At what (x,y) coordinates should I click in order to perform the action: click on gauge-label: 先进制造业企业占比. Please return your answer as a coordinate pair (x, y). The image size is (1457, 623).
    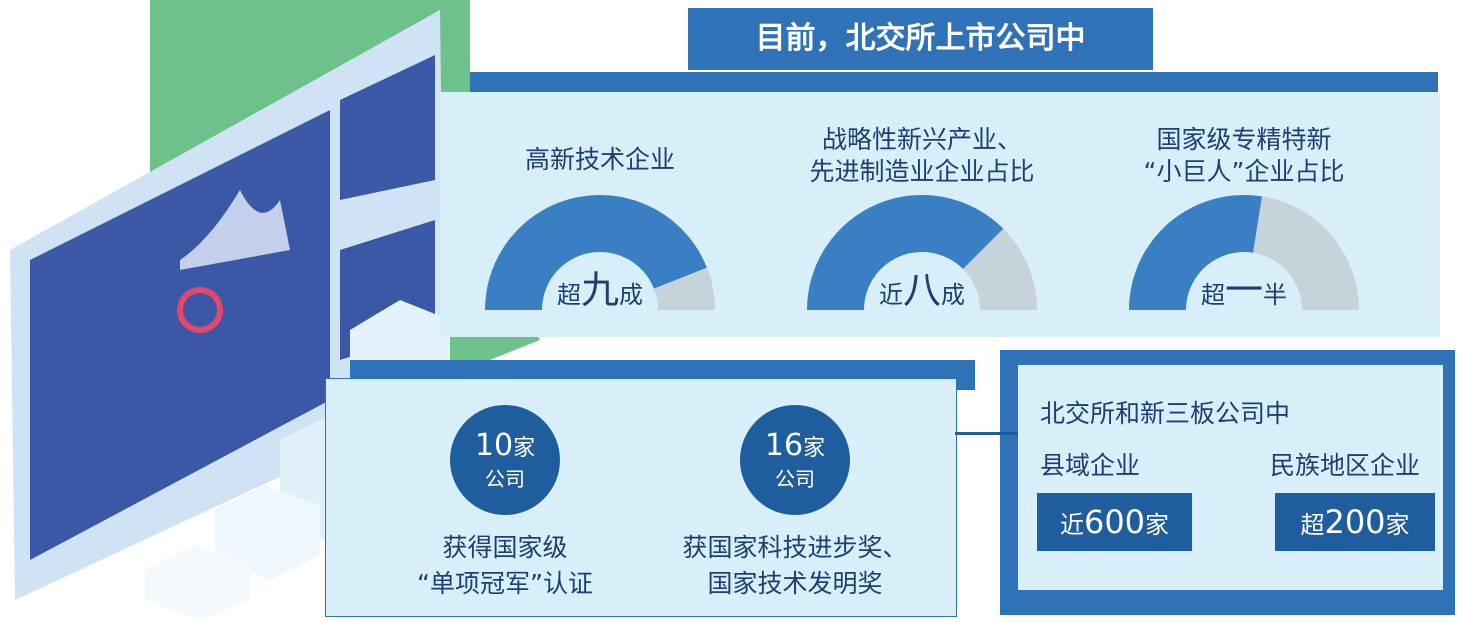
    Looking at the image, I should click on (922, 171).